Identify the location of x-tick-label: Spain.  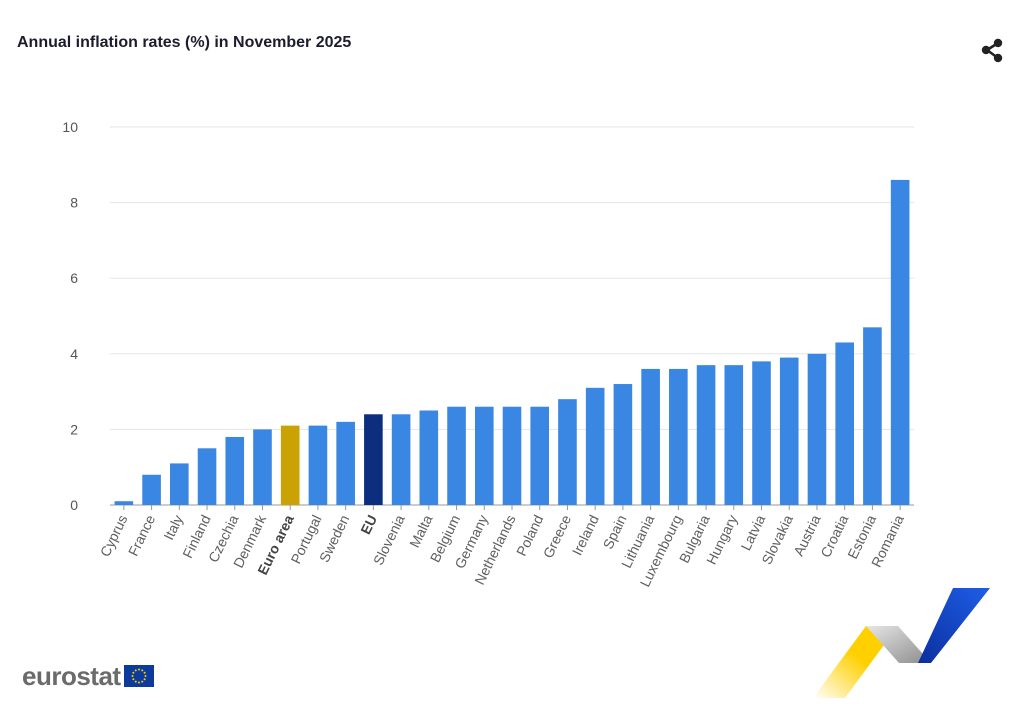
(615, 531).